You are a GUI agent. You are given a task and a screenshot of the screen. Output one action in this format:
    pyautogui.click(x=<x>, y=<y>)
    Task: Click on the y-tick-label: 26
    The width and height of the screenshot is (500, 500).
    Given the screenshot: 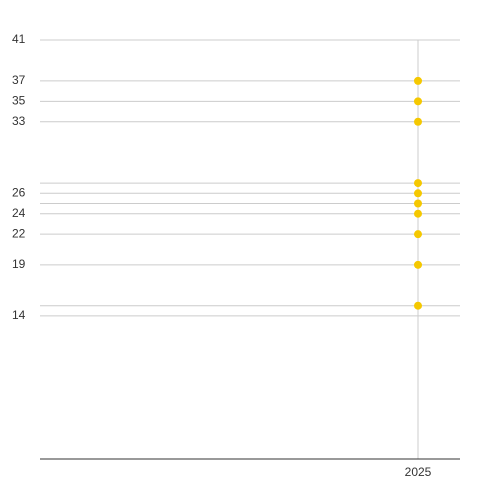 What is the action you would take?
    pyautogui.click(x=19, y=192)
    